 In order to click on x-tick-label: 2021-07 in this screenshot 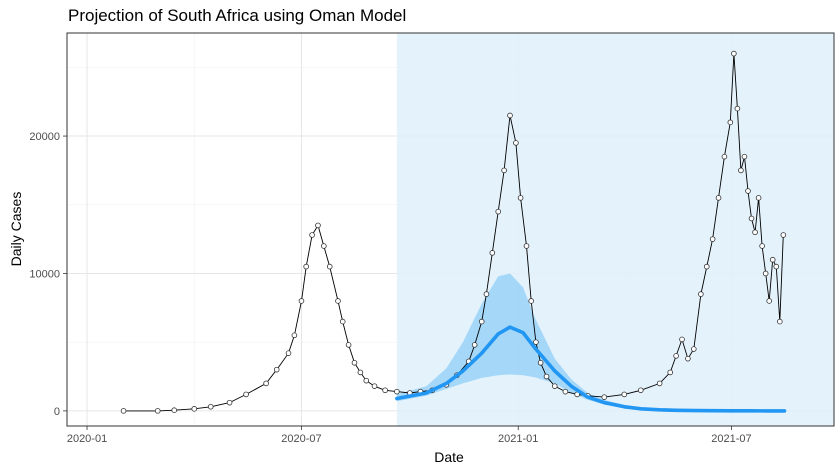, I will do `click(731, 439)`.